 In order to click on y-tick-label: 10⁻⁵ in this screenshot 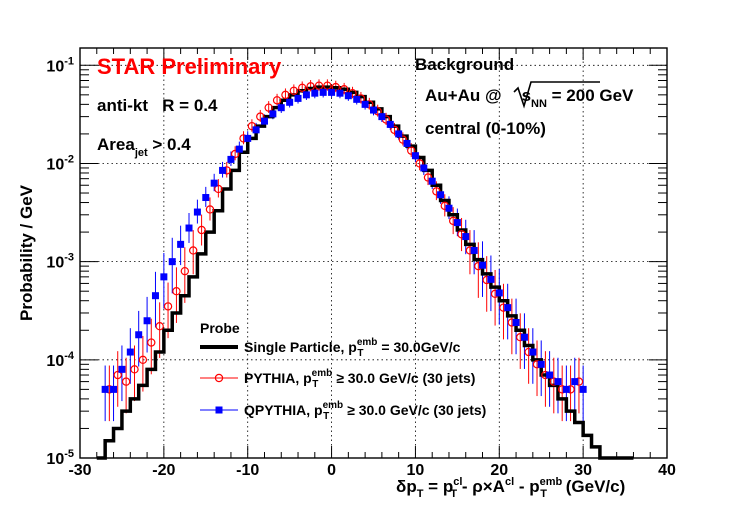, I will do `click(60, 458)`.